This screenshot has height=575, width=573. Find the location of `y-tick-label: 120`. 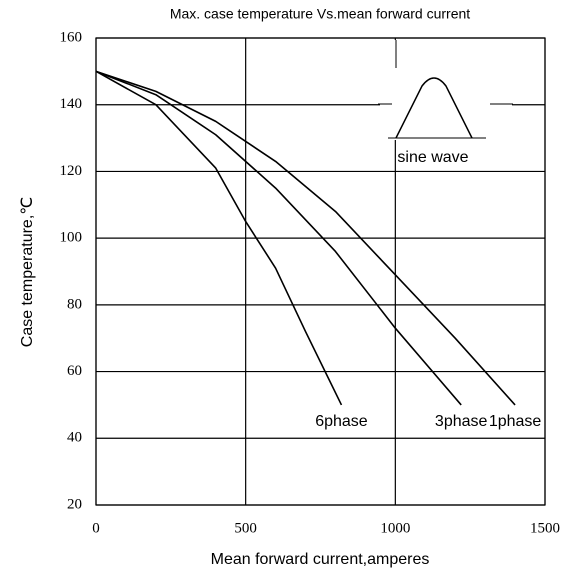

y-tick-label: 120 is located at coordinates (71, 171).